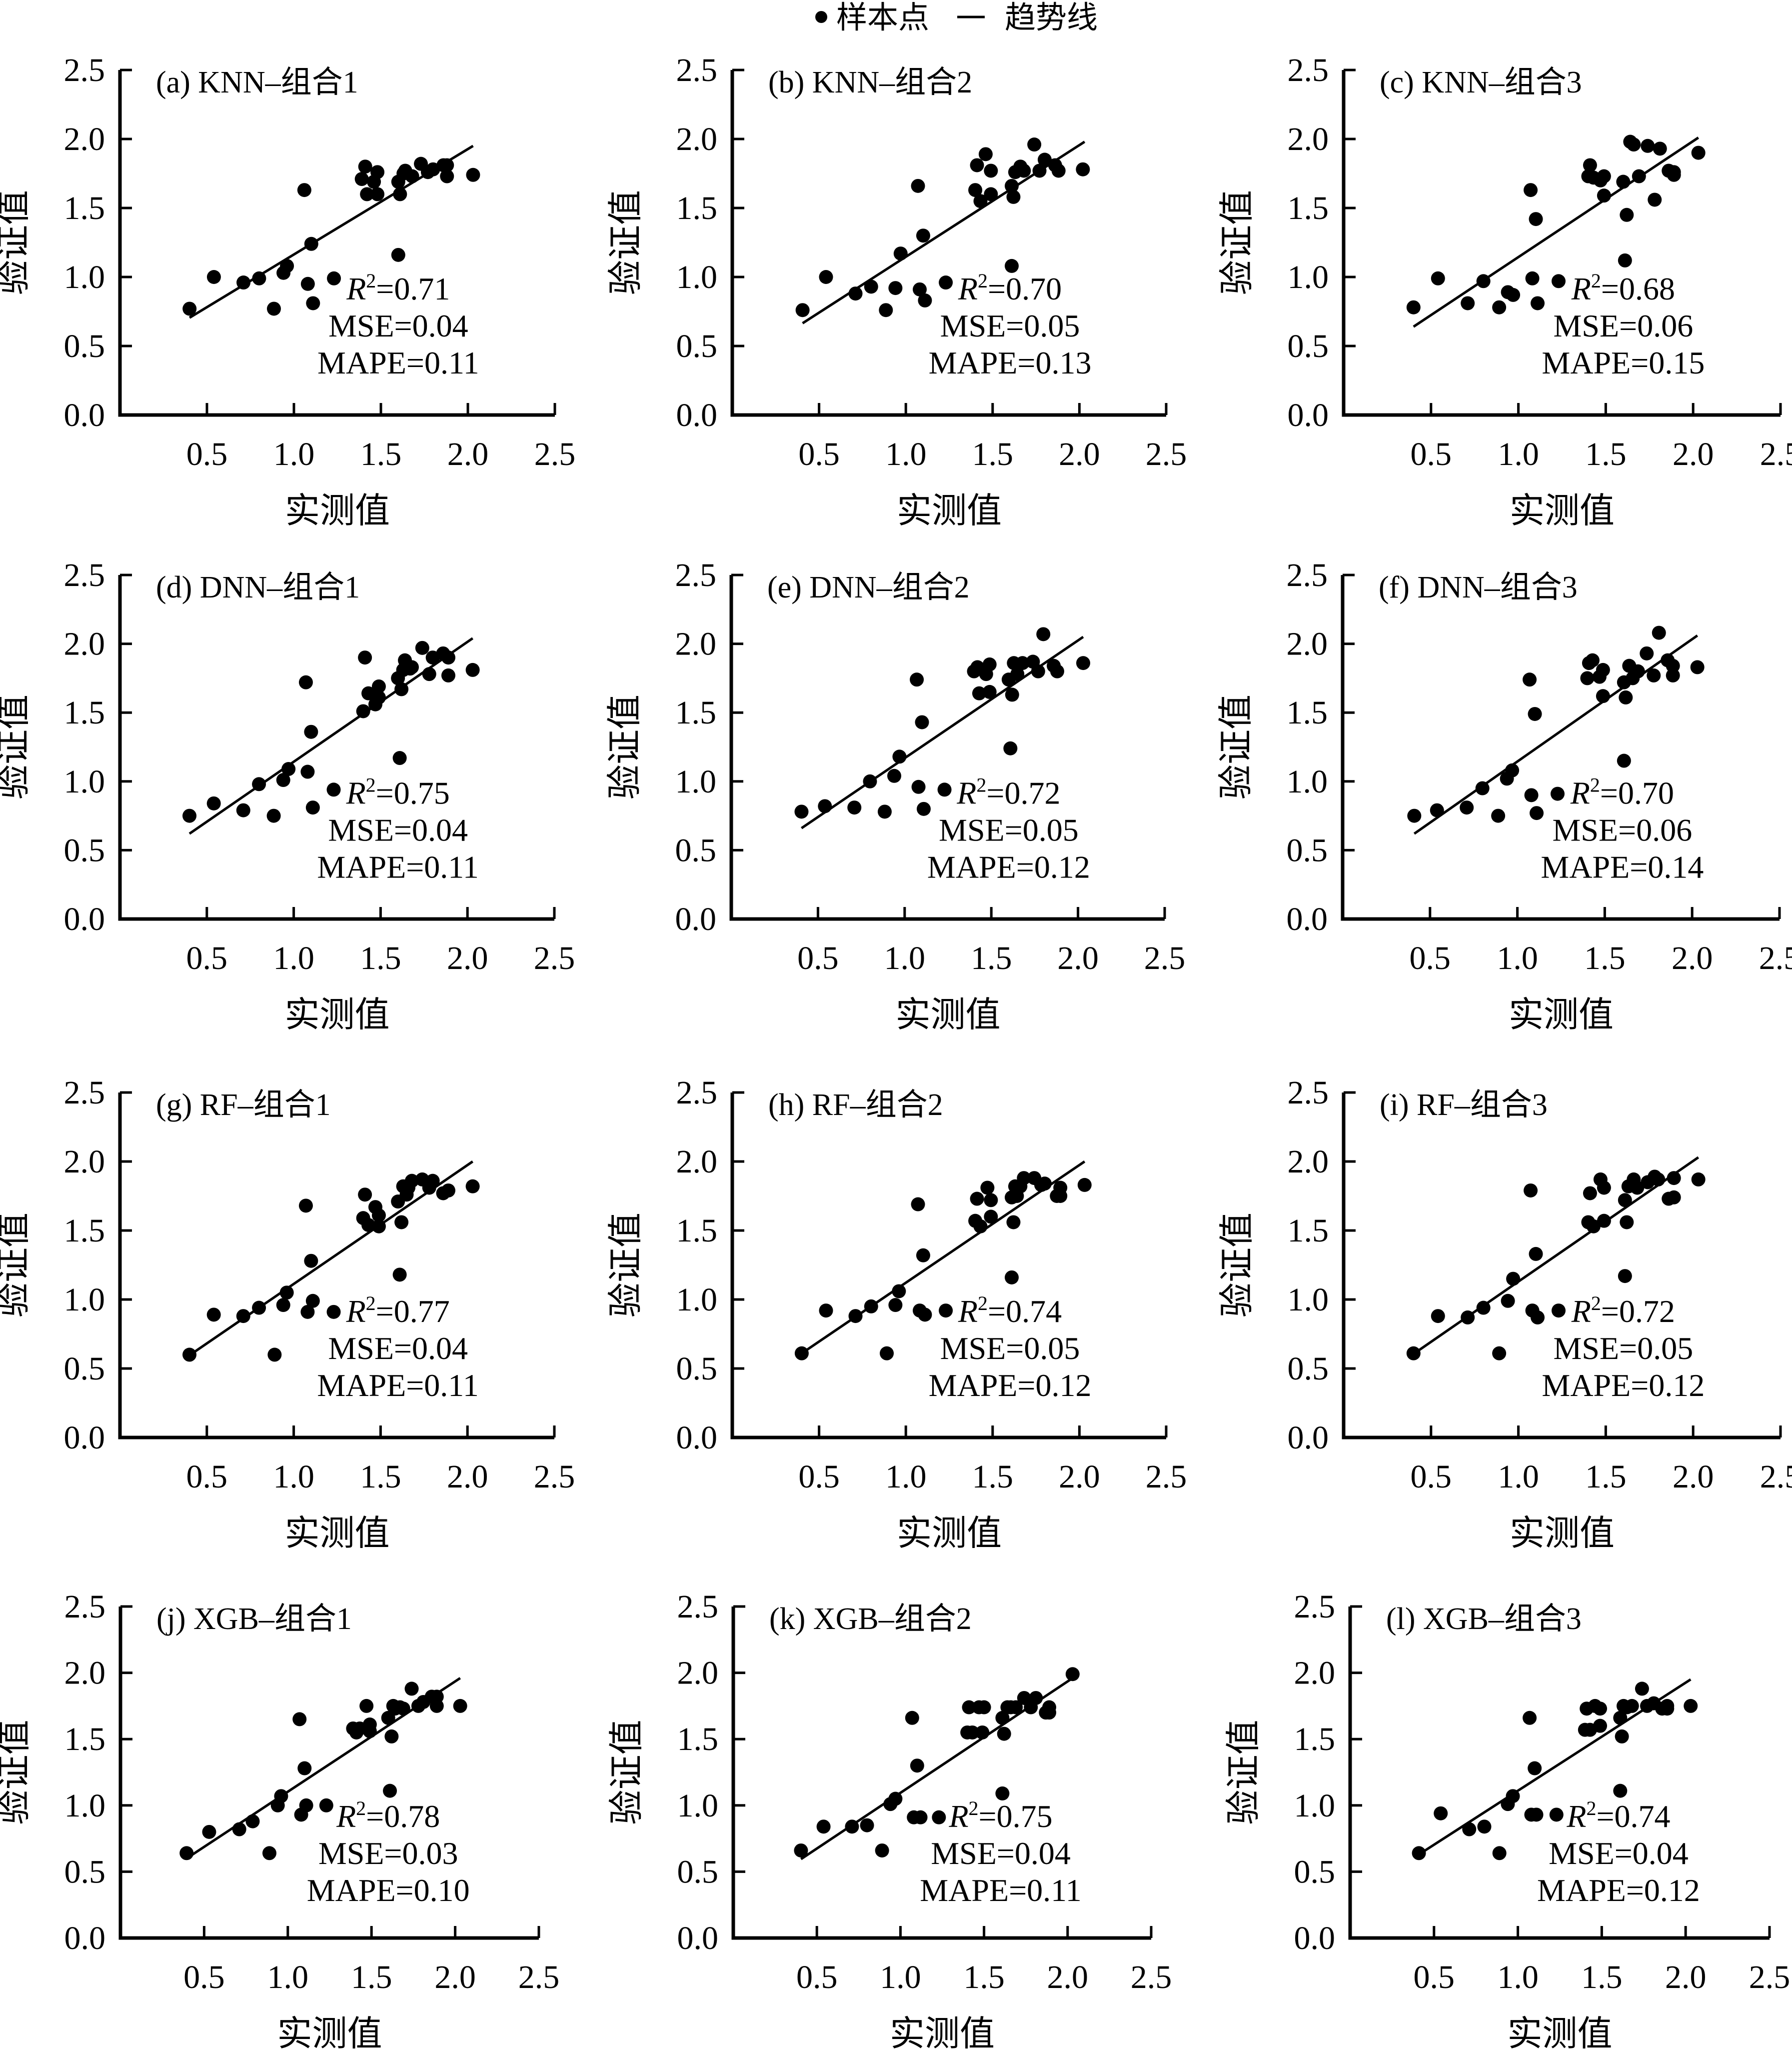  Describe the element at coordinates (1623, 288) in the screenshot. I see `r2-stat: R2=0.68` at that location.